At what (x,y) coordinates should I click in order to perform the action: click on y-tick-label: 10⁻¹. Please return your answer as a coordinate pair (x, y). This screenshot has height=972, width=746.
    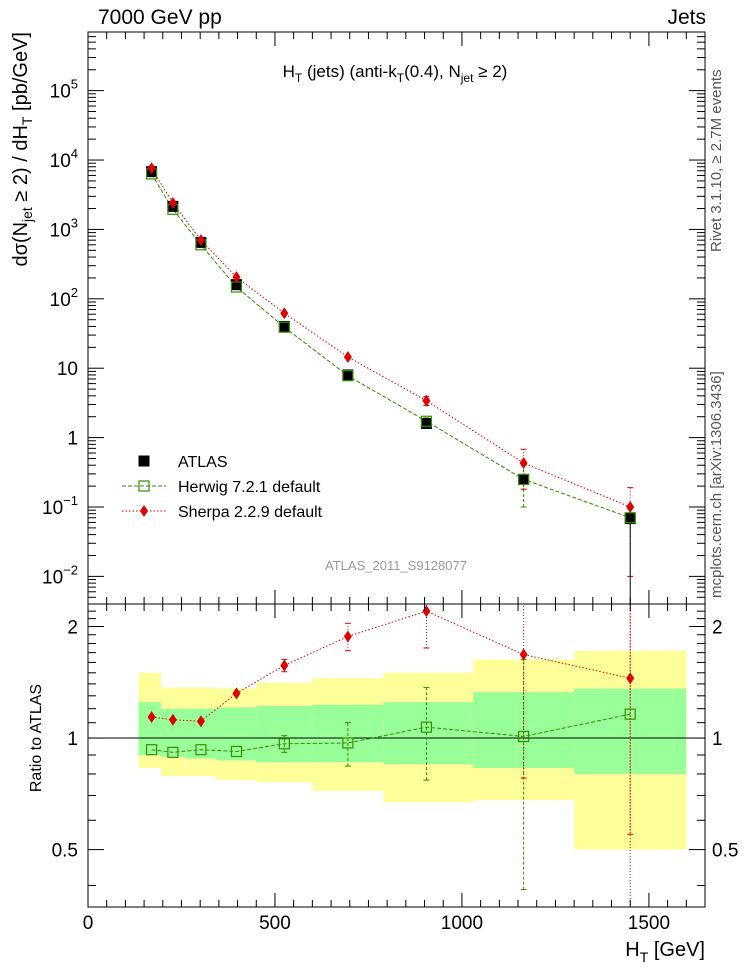
    Looking at the image, I should click on (60, 506).